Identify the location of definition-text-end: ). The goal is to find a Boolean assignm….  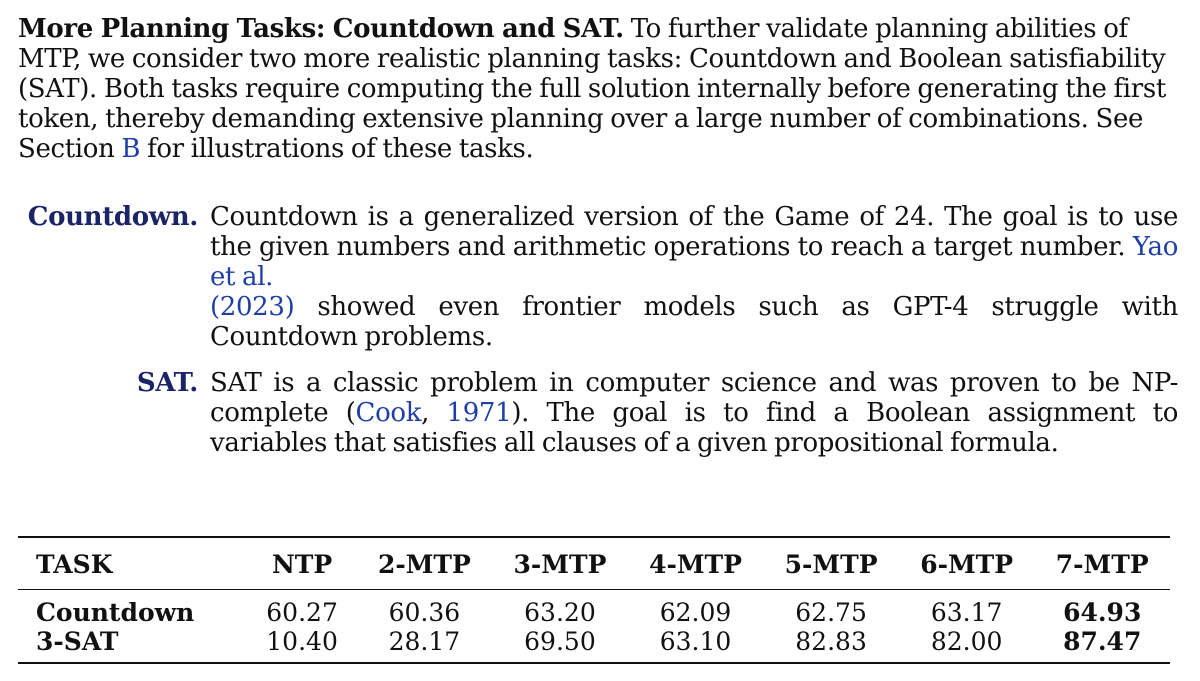
(694, 428).